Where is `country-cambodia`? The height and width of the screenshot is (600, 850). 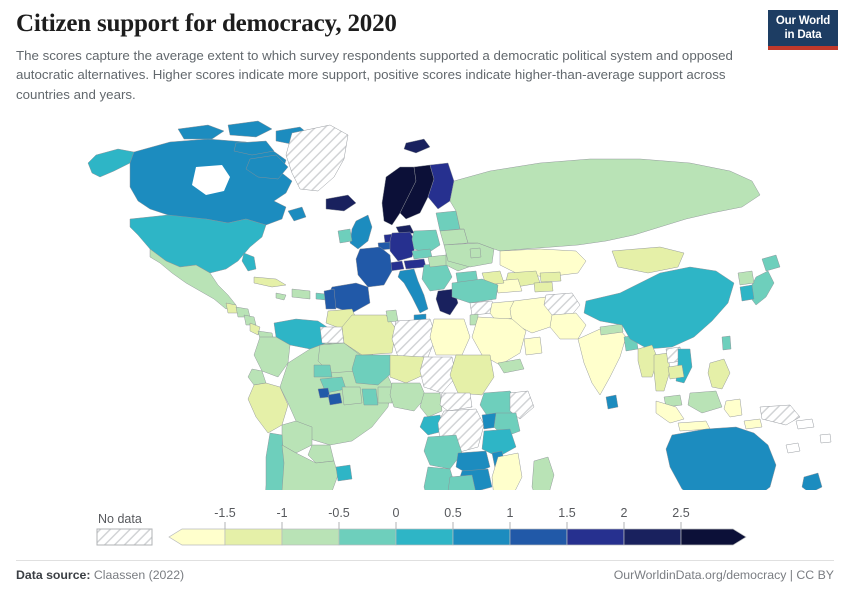
country-cambodia is located at coordinates (676, 372).